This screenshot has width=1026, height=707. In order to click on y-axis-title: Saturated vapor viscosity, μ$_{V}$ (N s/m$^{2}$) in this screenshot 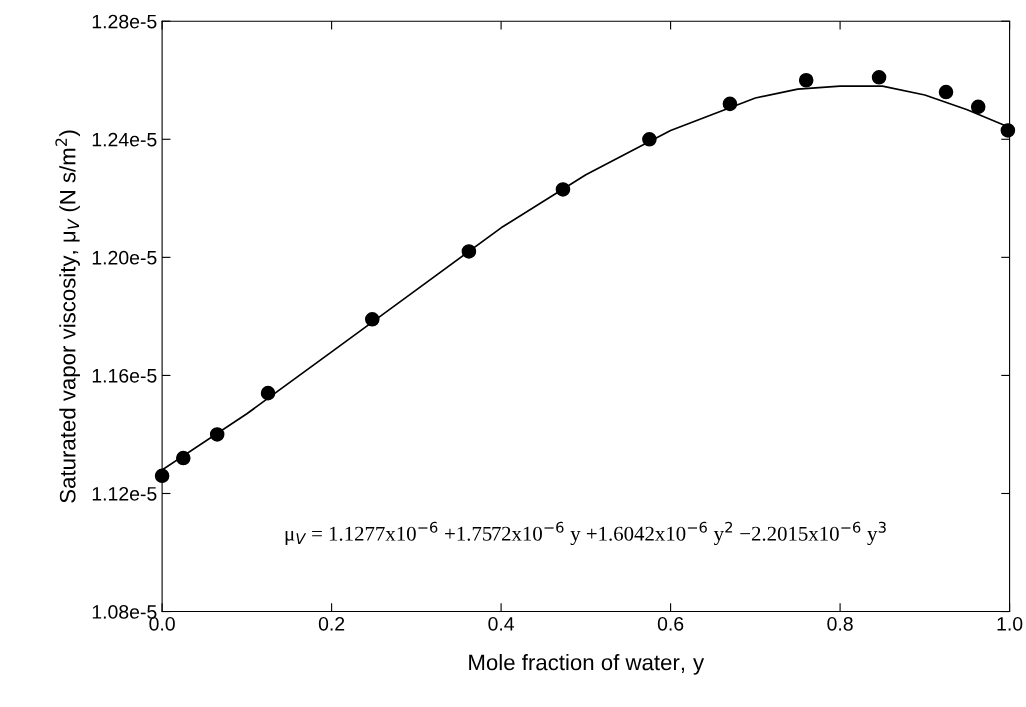, I will do `click(67, 316)`.